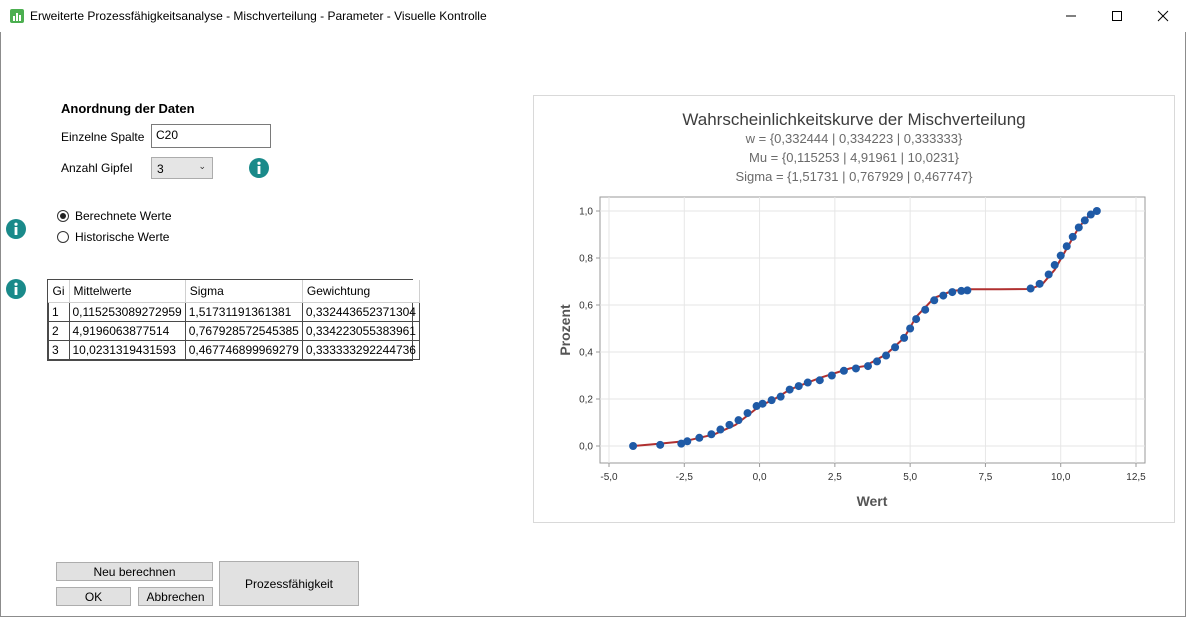 The height and width of the screenshot is (617, 1186). What do you see at coordinates (361, 291) in the screenshot?
I see `grid-header: Gewichtung` at bounding box center [361, 291].